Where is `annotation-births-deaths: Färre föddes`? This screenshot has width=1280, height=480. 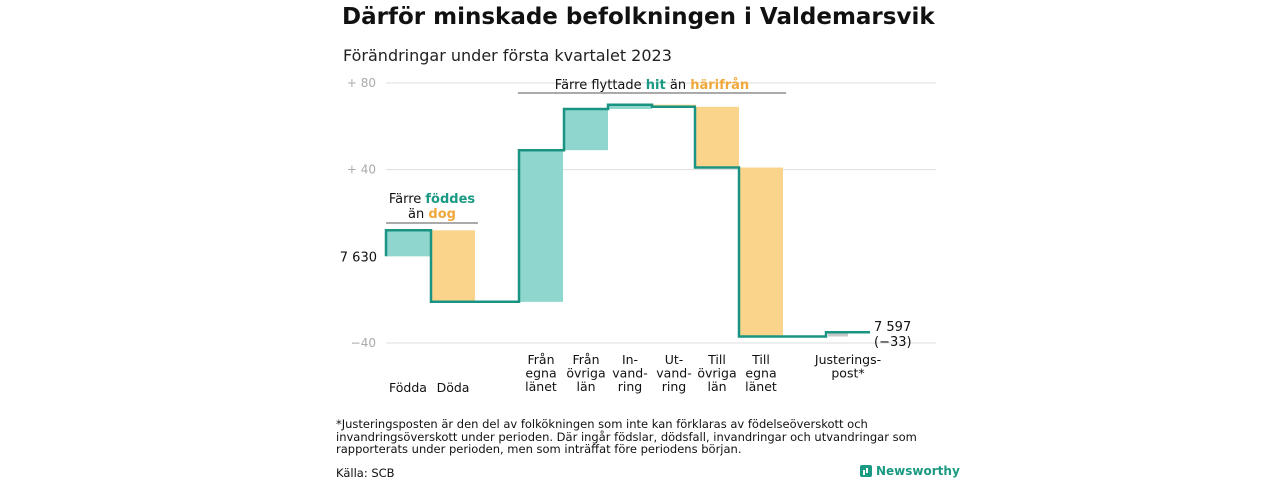 annotation-births-deaths: Färre föddes is located at coordinates (432, 199).